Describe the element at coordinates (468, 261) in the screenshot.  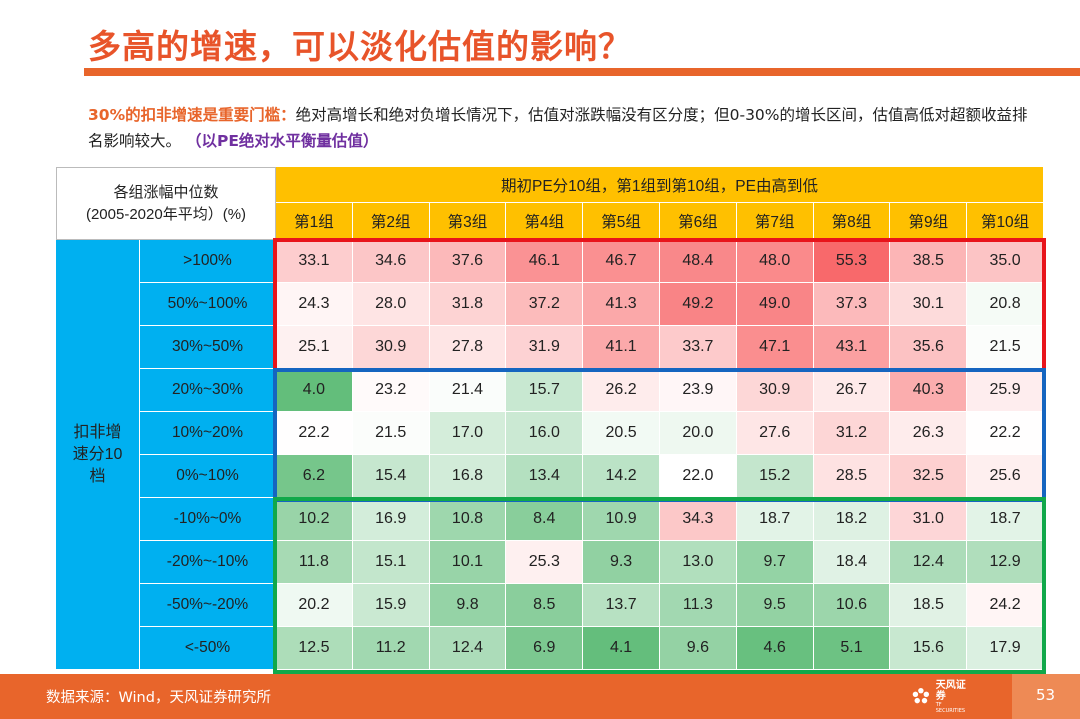
I see `table-cell: 37.6` at that location.